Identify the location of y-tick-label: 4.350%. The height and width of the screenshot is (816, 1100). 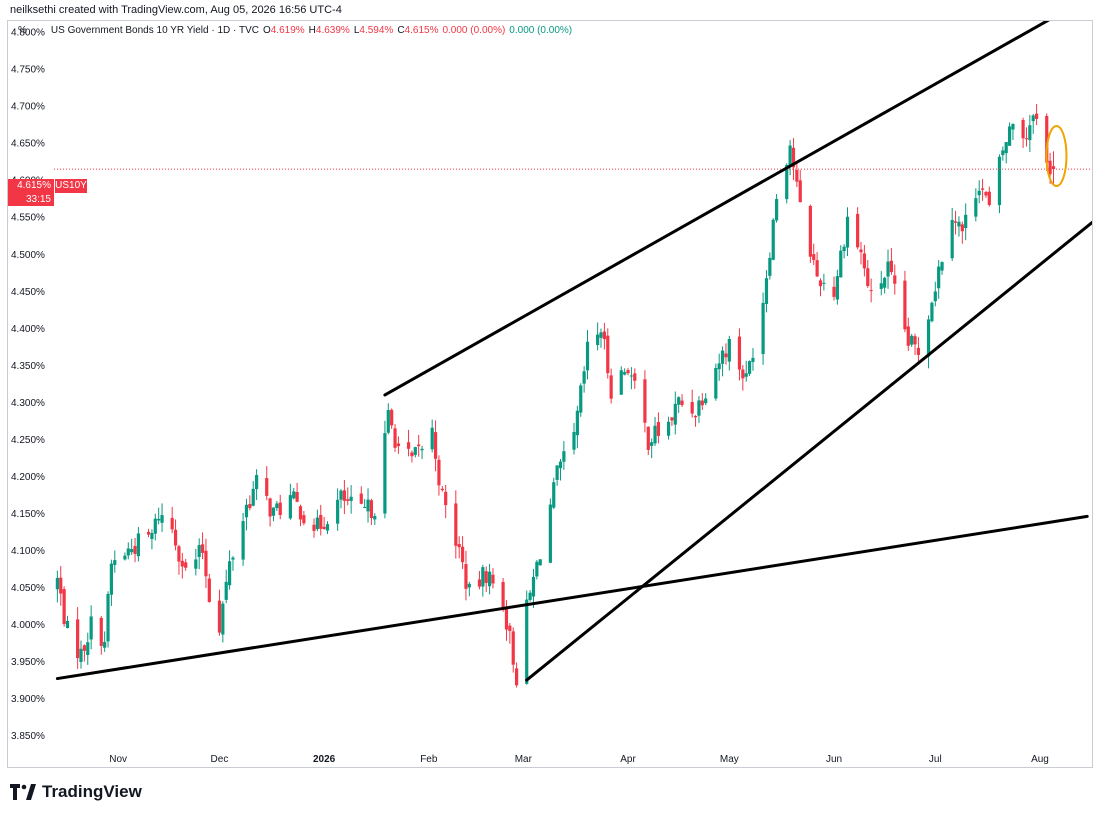
(28, 366).